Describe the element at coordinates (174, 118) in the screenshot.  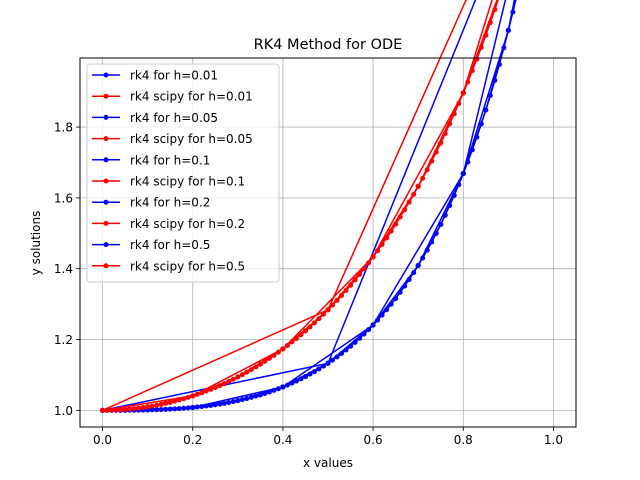
I see `legend-label: rk4 for h=0.05` at that location.